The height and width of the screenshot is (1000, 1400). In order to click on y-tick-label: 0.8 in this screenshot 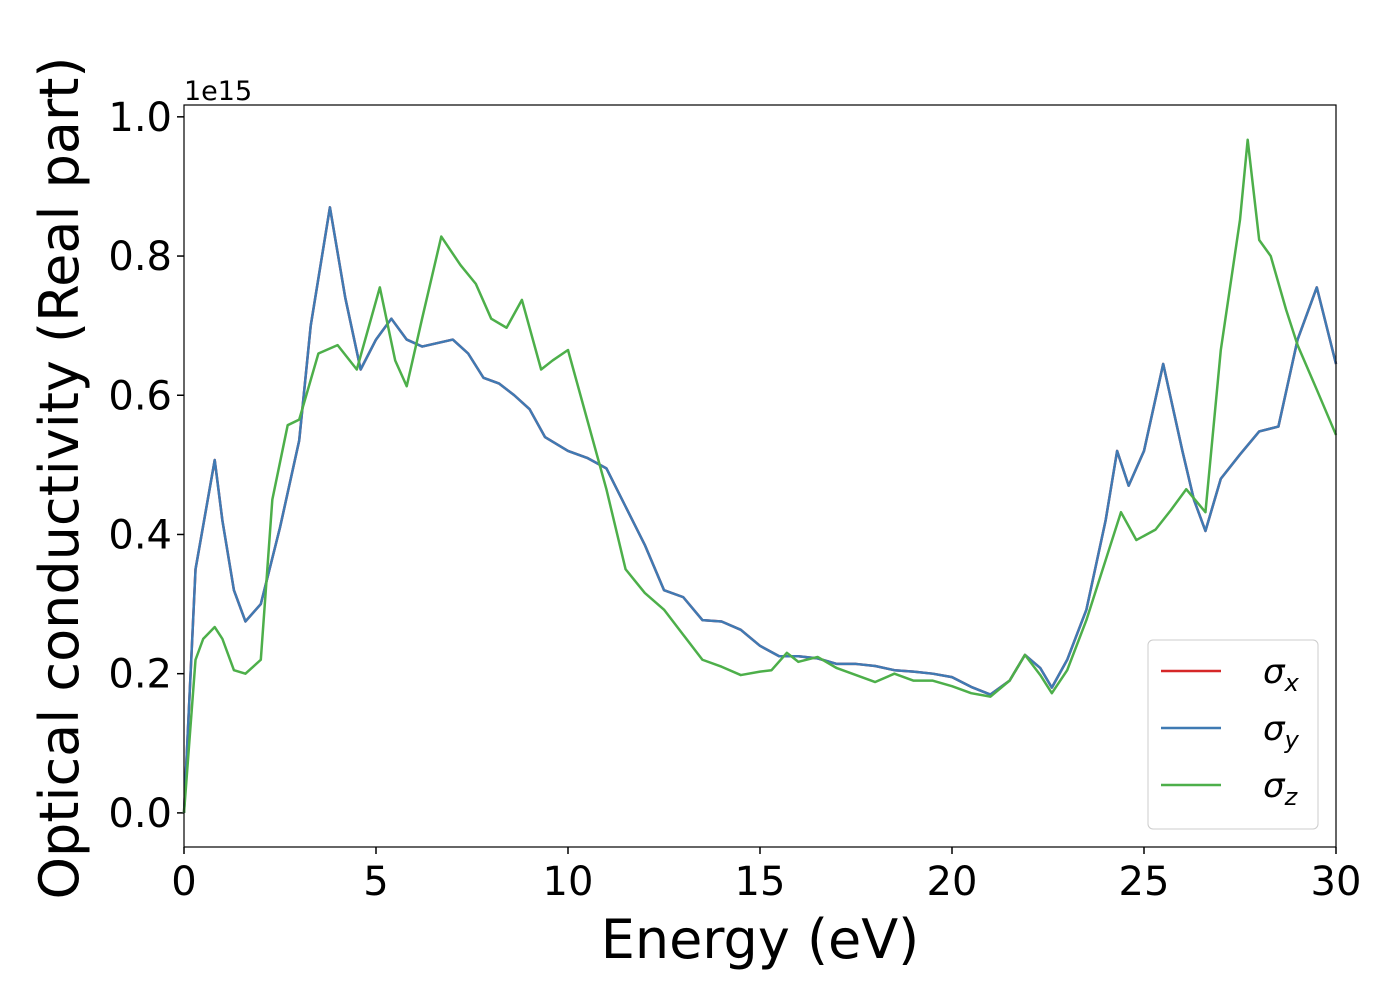, I will do `click(140, 257)`.